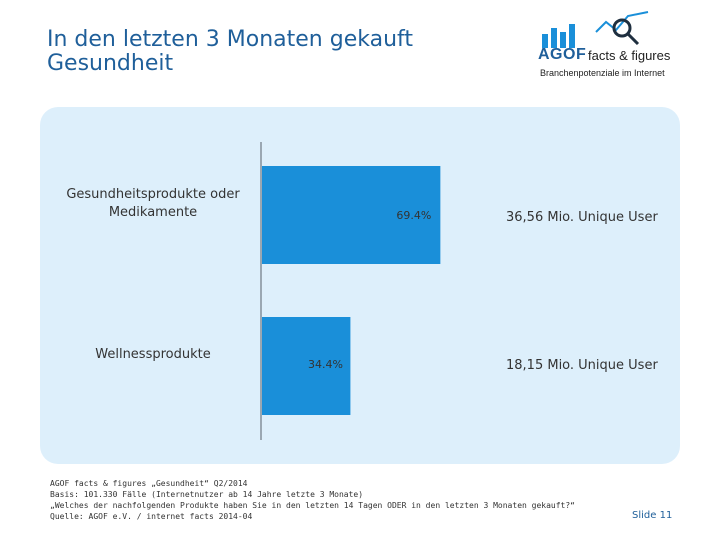 The image size is (720, 540). What do you see at coordinates (153, 203) in the screenshot?
I see `category-label-0: Gesundheitsprodukte oder Medikamente` at bounding box center [153, 203].